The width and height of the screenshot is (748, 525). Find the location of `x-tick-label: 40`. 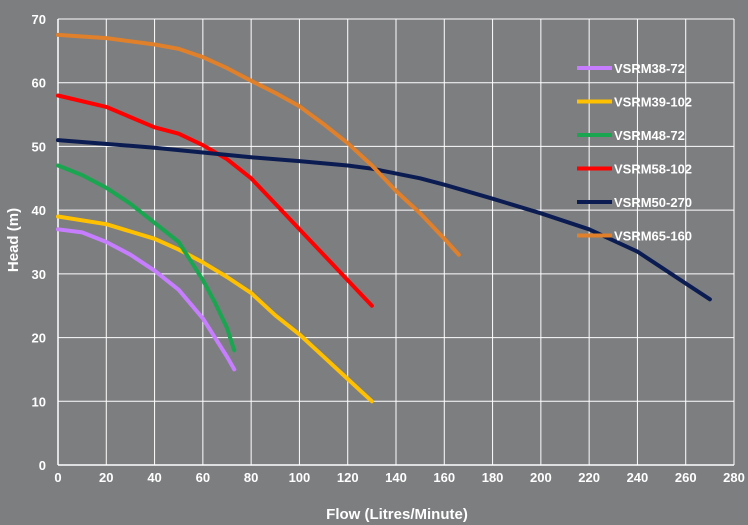

x-tick-label: 40 is located at coordinates (154, 477).